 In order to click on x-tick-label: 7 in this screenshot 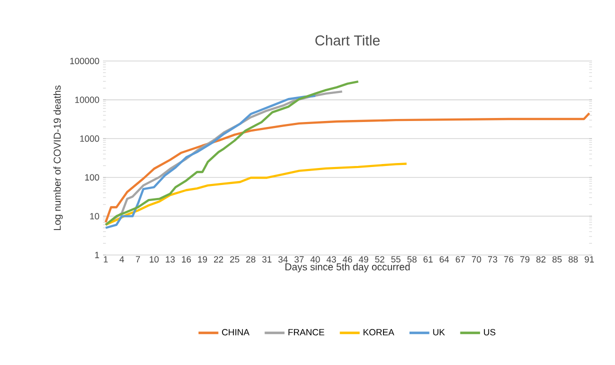, I will do `click(138, 259)`.